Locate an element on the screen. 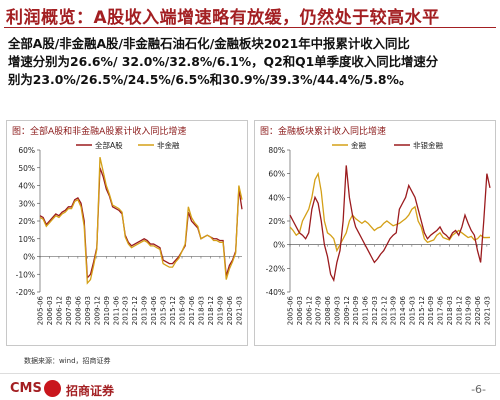 The image size is (500, 400). brand: CMS is located at coordinates (26, 388).